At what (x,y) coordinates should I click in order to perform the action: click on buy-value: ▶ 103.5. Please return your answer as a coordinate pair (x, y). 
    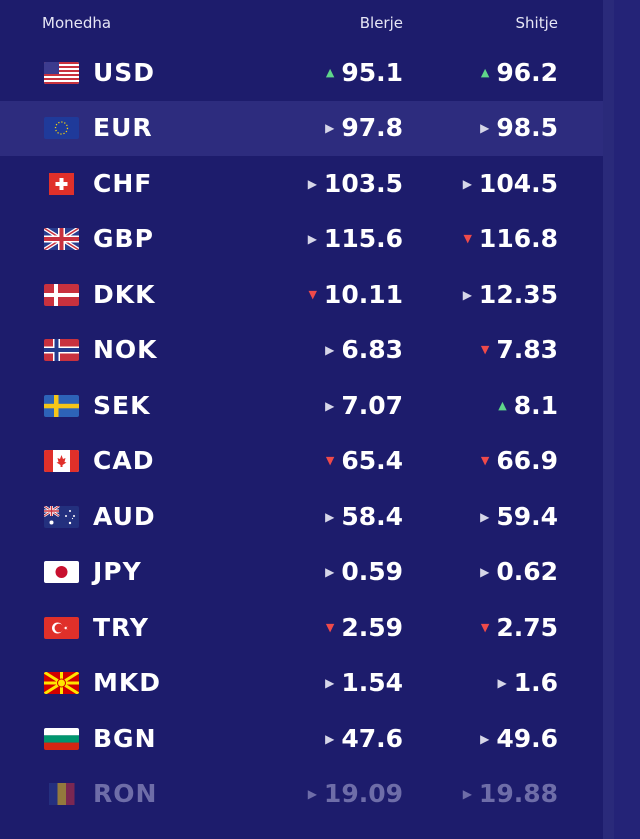
    Looking at the image, I should click on (355, 183).